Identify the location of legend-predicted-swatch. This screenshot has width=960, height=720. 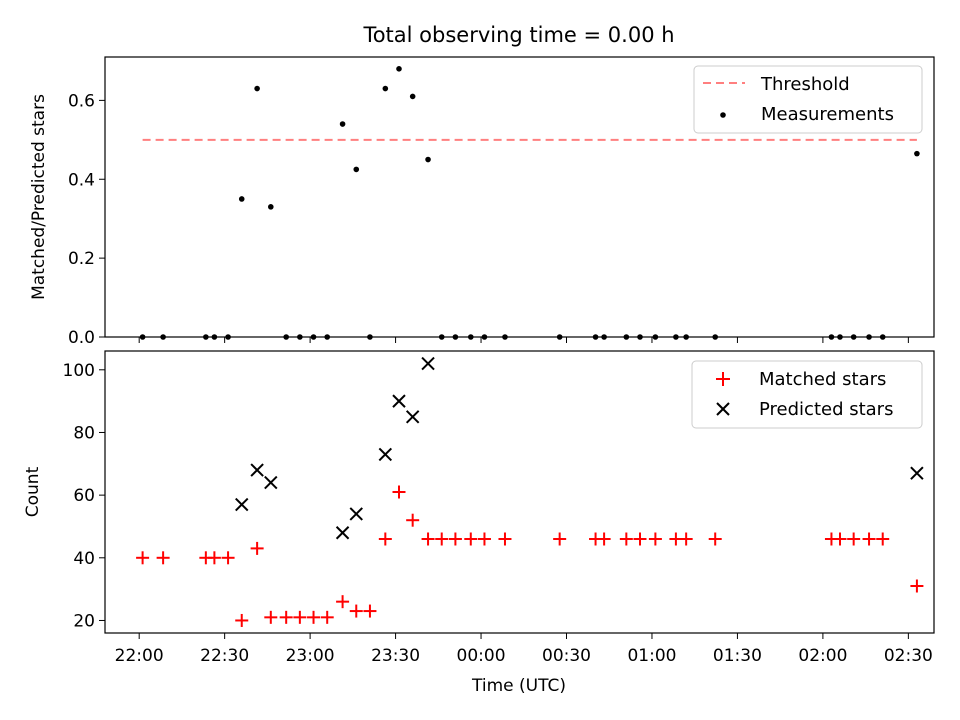
(723, 409).